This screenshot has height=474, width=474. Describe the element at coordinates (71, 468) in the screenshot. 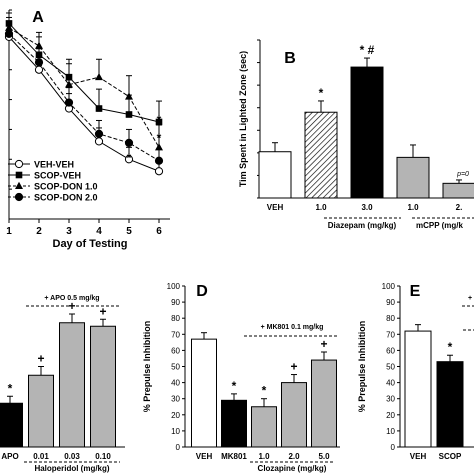

I see `chart-C-group-label: Haloperidol (mg/kg)` at that location.